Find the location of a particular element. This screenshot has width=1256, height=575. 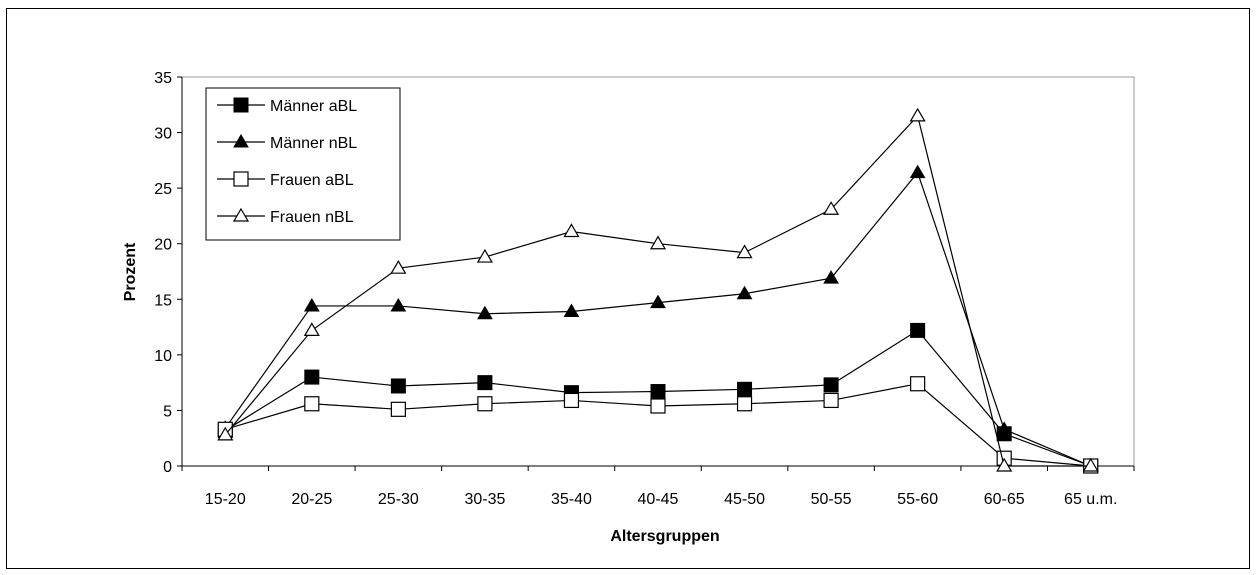

series-frauen-abl is located at coordinates (658, 425).